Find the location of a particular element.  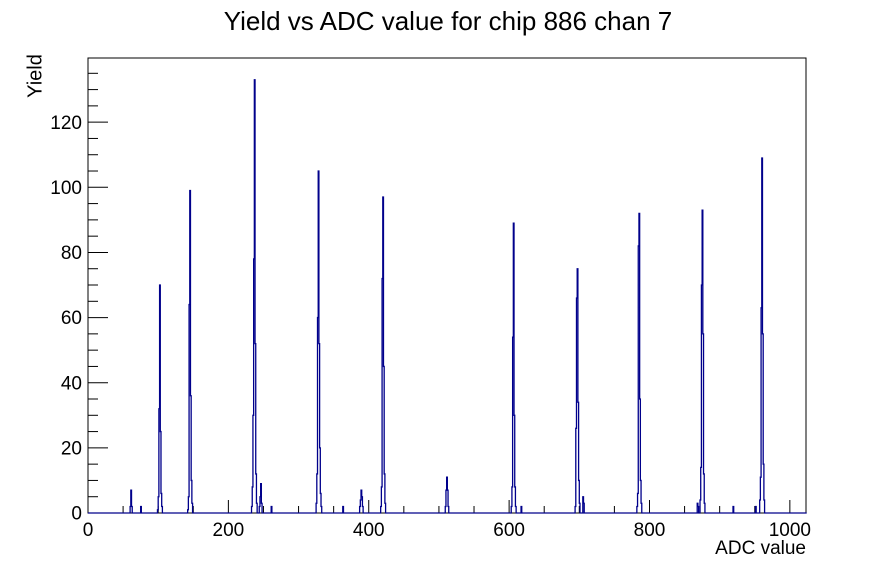

y-tick-label: 120 is located at coordinates (66, 123).